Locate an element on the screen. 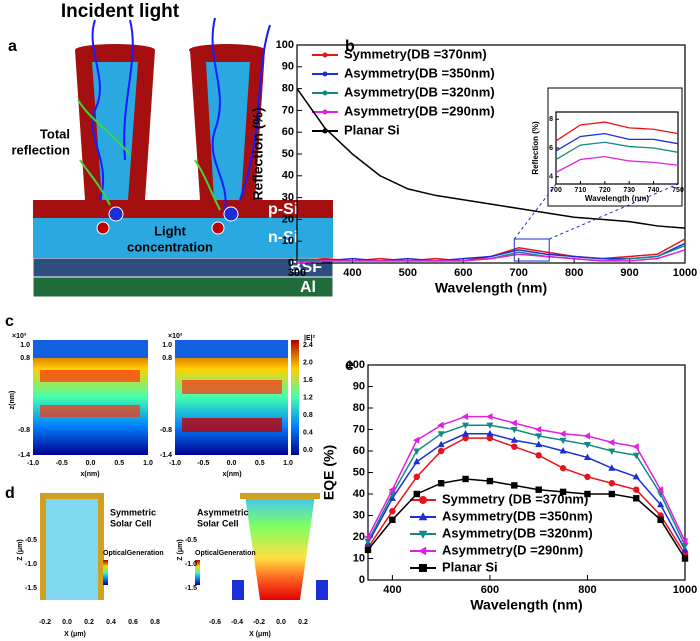 This screenshot has width=700, height=641. tick-label: 0.0 is located at coordinates (91, 463).